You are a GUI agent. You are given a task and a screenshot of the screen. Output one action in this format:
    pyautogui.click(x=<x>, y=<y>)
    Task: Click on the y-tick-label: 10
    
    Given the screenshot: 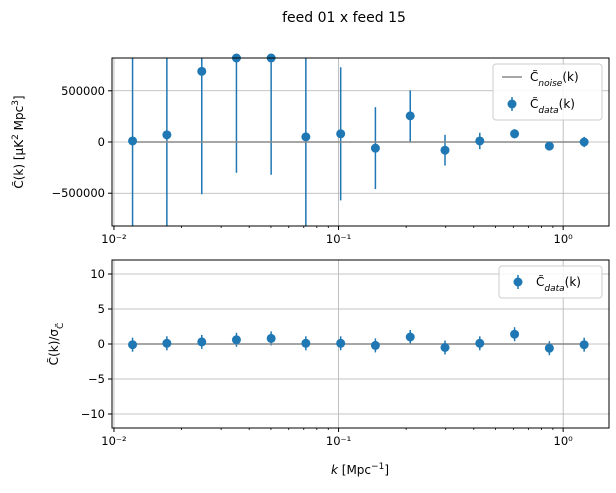 What is the action you would take?
    pyautogui.click(x=97, y=274)
    